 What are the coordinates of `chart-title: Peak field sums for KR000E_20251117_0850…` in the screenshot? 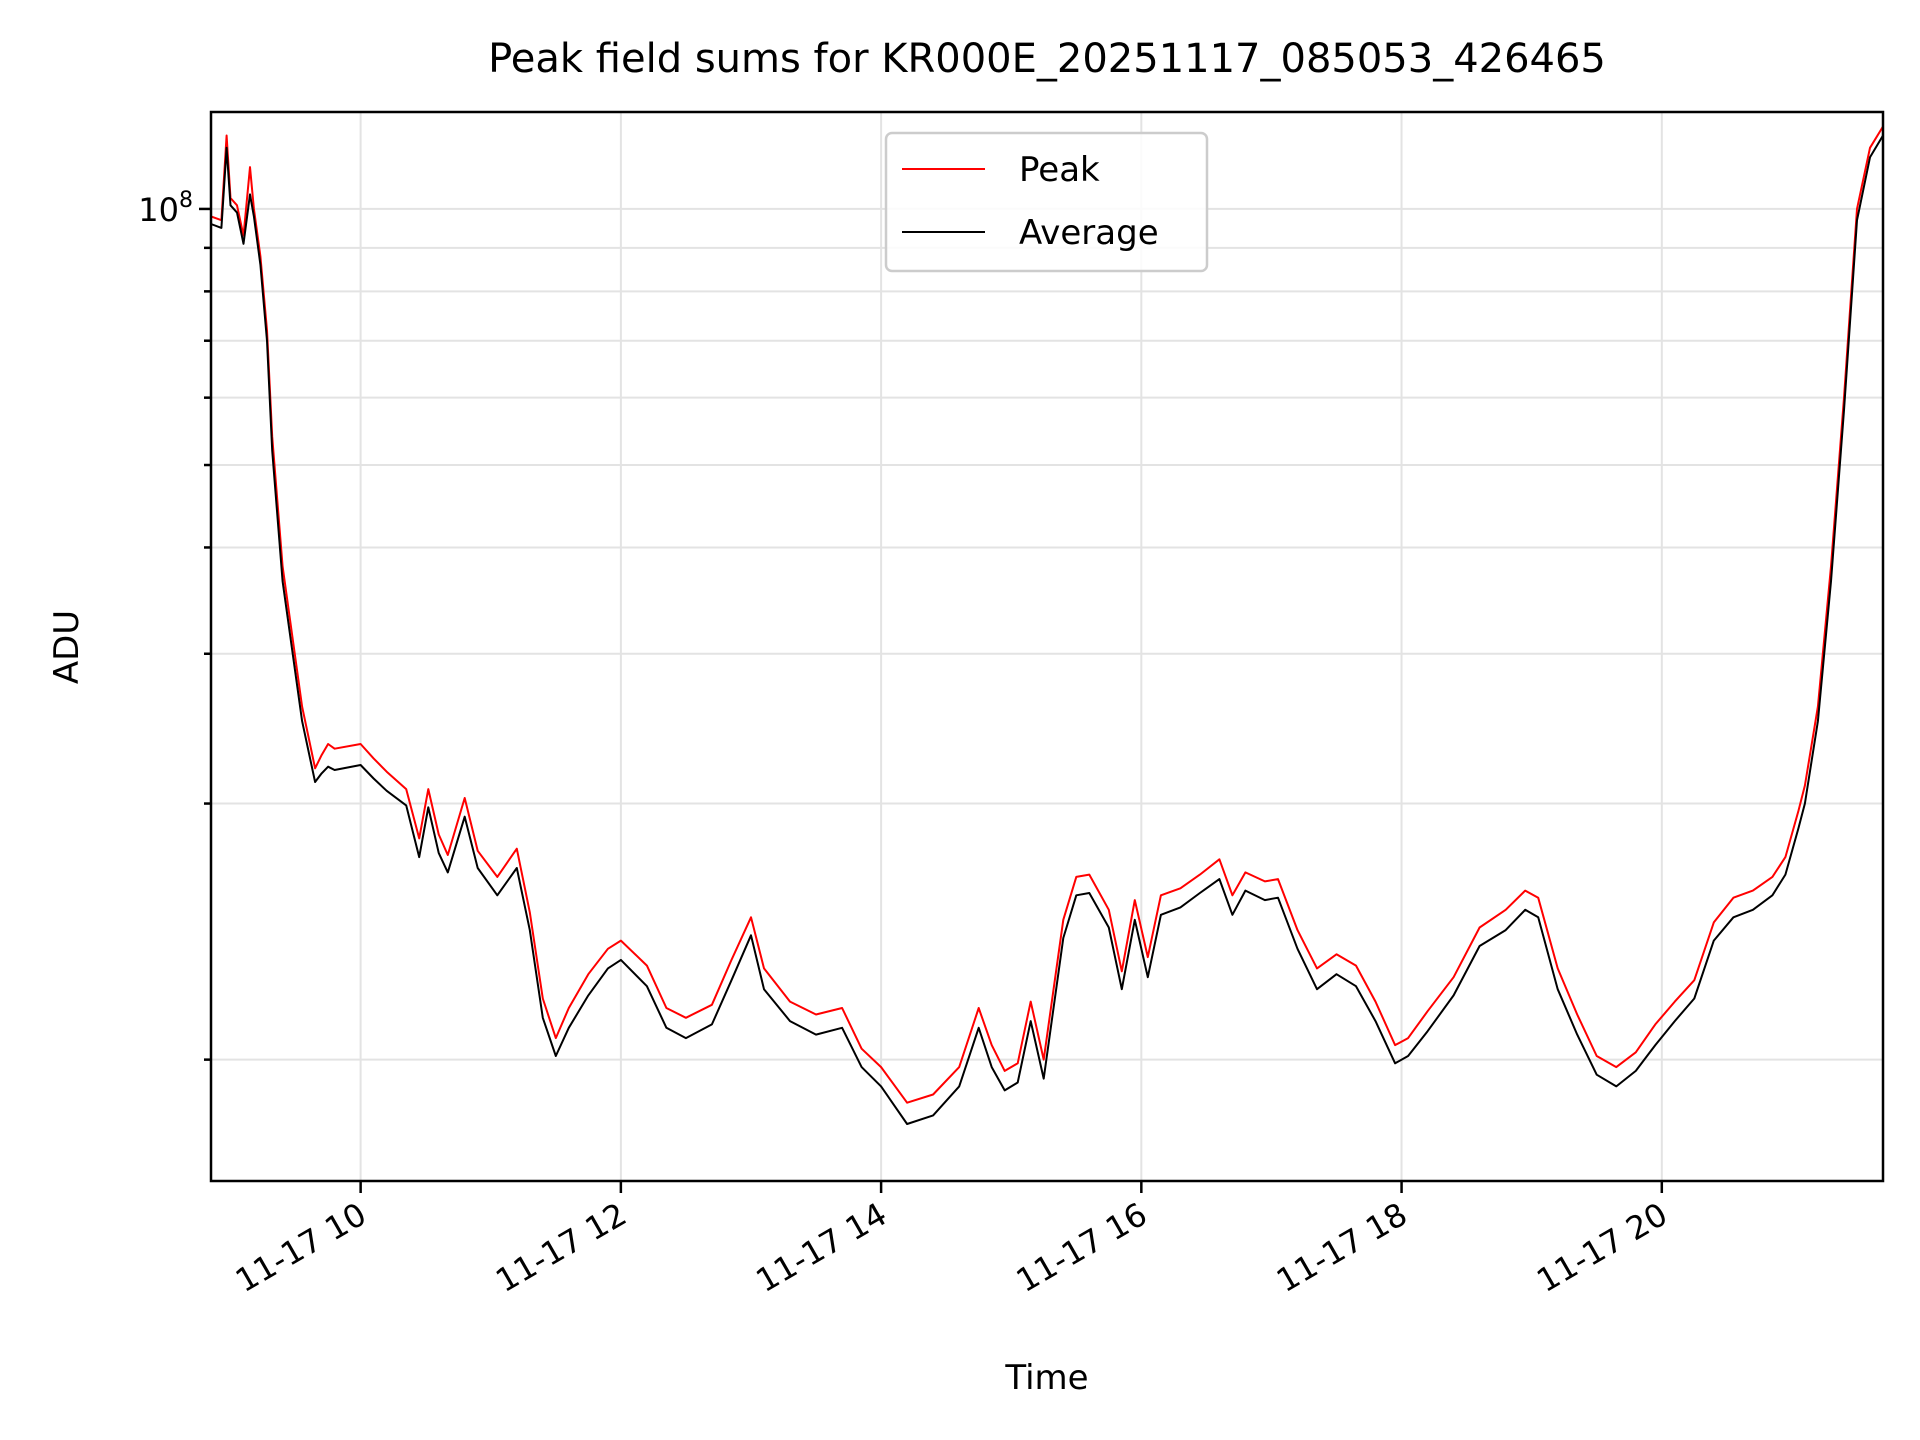 It's located at (1047, 59).